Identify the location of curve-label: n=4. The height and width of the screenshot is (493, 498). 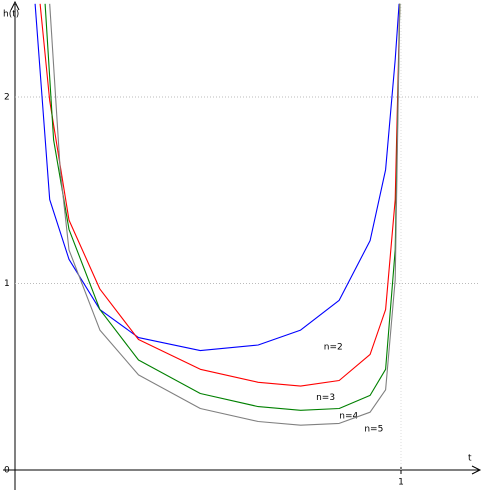
(348, 416).